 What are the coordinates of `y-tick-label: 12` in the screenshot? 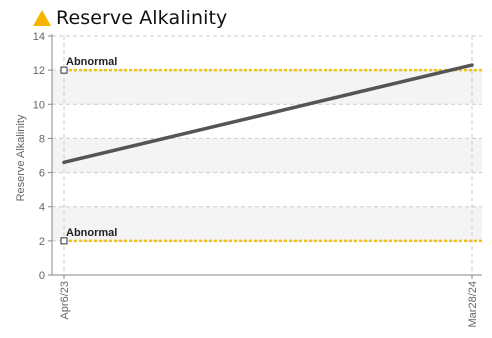 It's located at (39, 71).